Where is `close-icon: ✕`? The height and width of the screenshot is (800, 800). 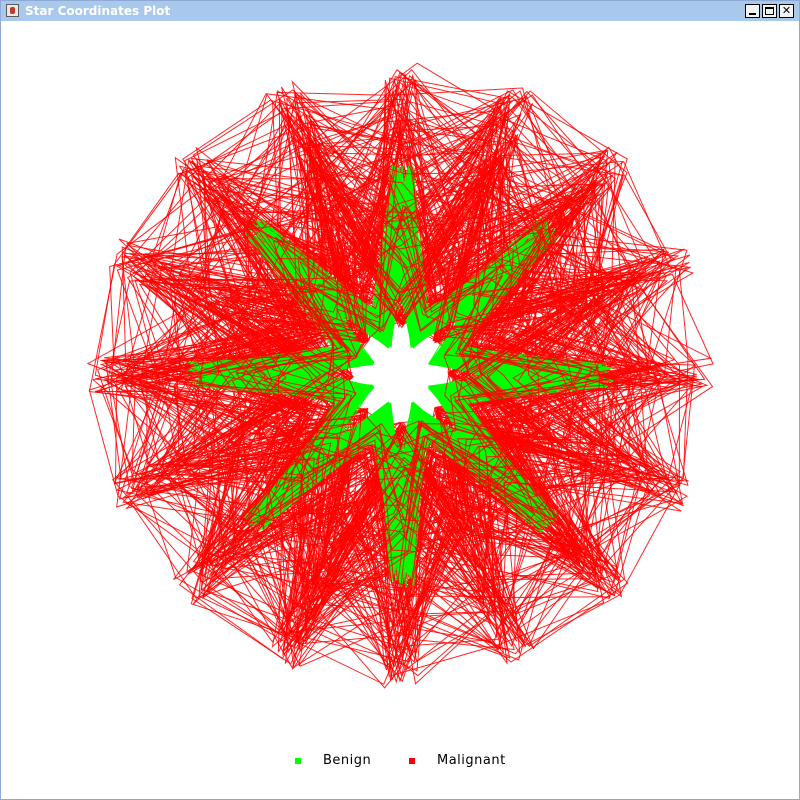 close-icon: ✕ is located at coordinates (786, 10).